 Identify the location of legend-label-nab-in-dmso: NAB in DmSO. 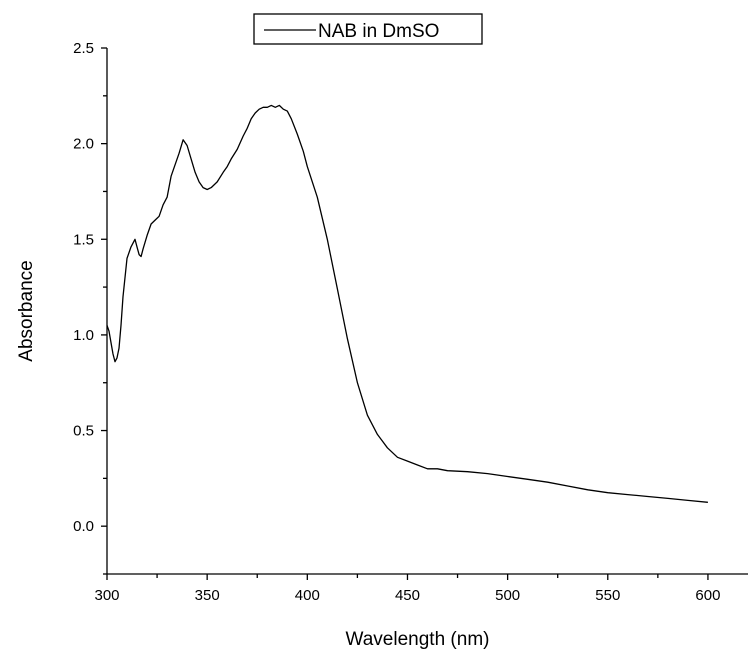
(378, 31).